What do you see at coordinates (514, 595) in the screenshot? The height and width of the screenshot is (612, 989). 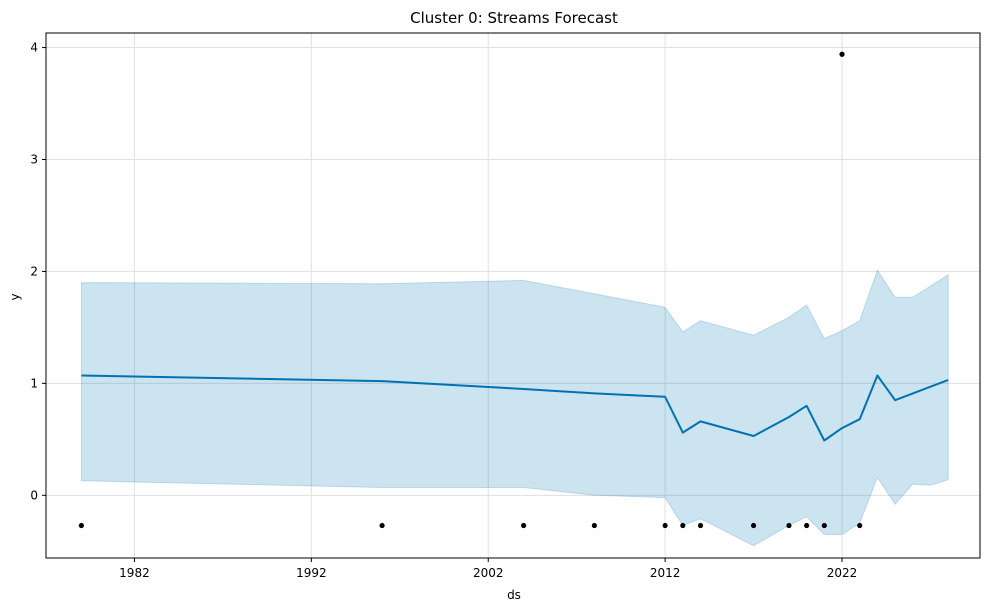 I see `x-axis-title: ds` at bounding box center [514, 595].